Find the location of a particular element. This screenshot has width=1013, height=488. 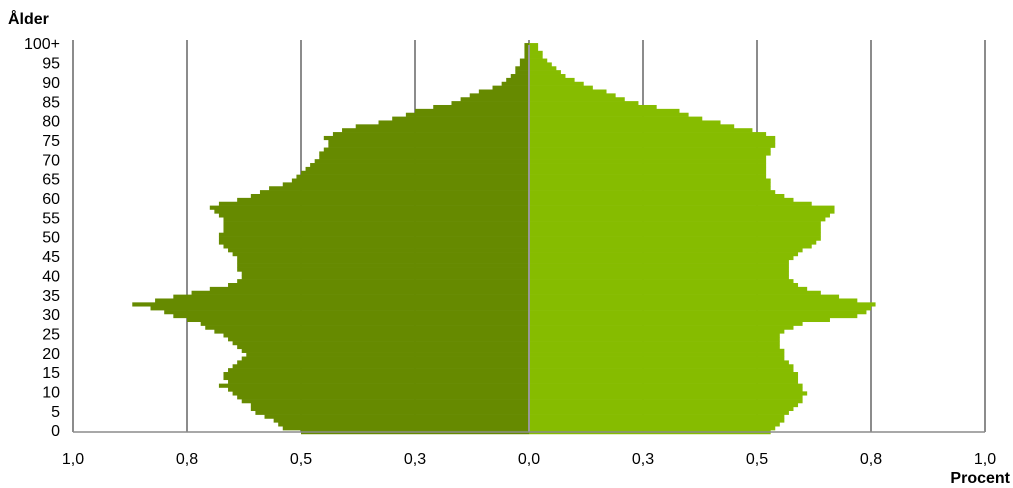

y-tick-label: 30 is located at coordinates (51, 315).